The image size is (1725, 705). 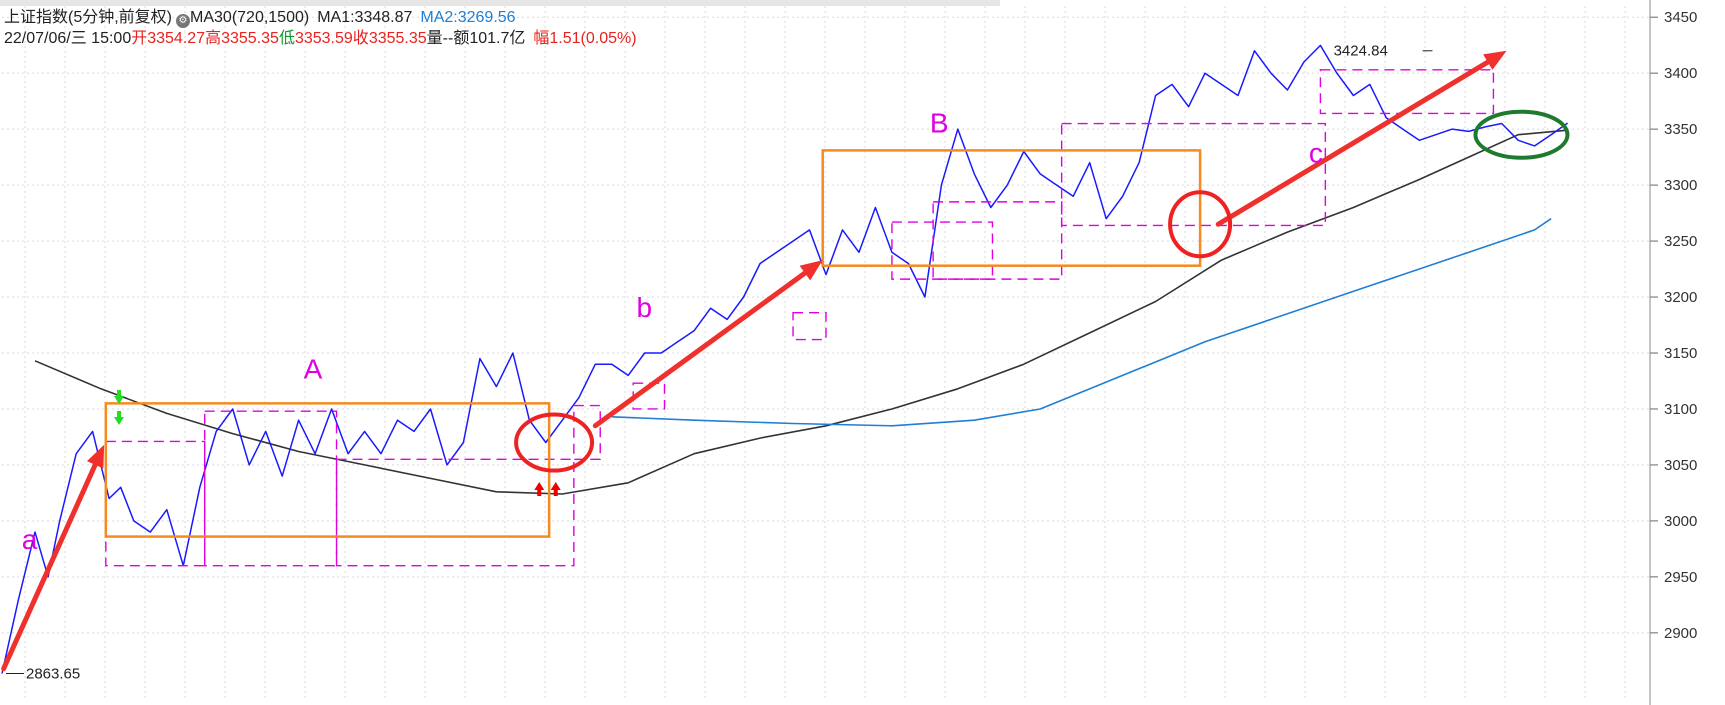 I want to click on y-tick-label: 2900, so click(x=1680, y=633).